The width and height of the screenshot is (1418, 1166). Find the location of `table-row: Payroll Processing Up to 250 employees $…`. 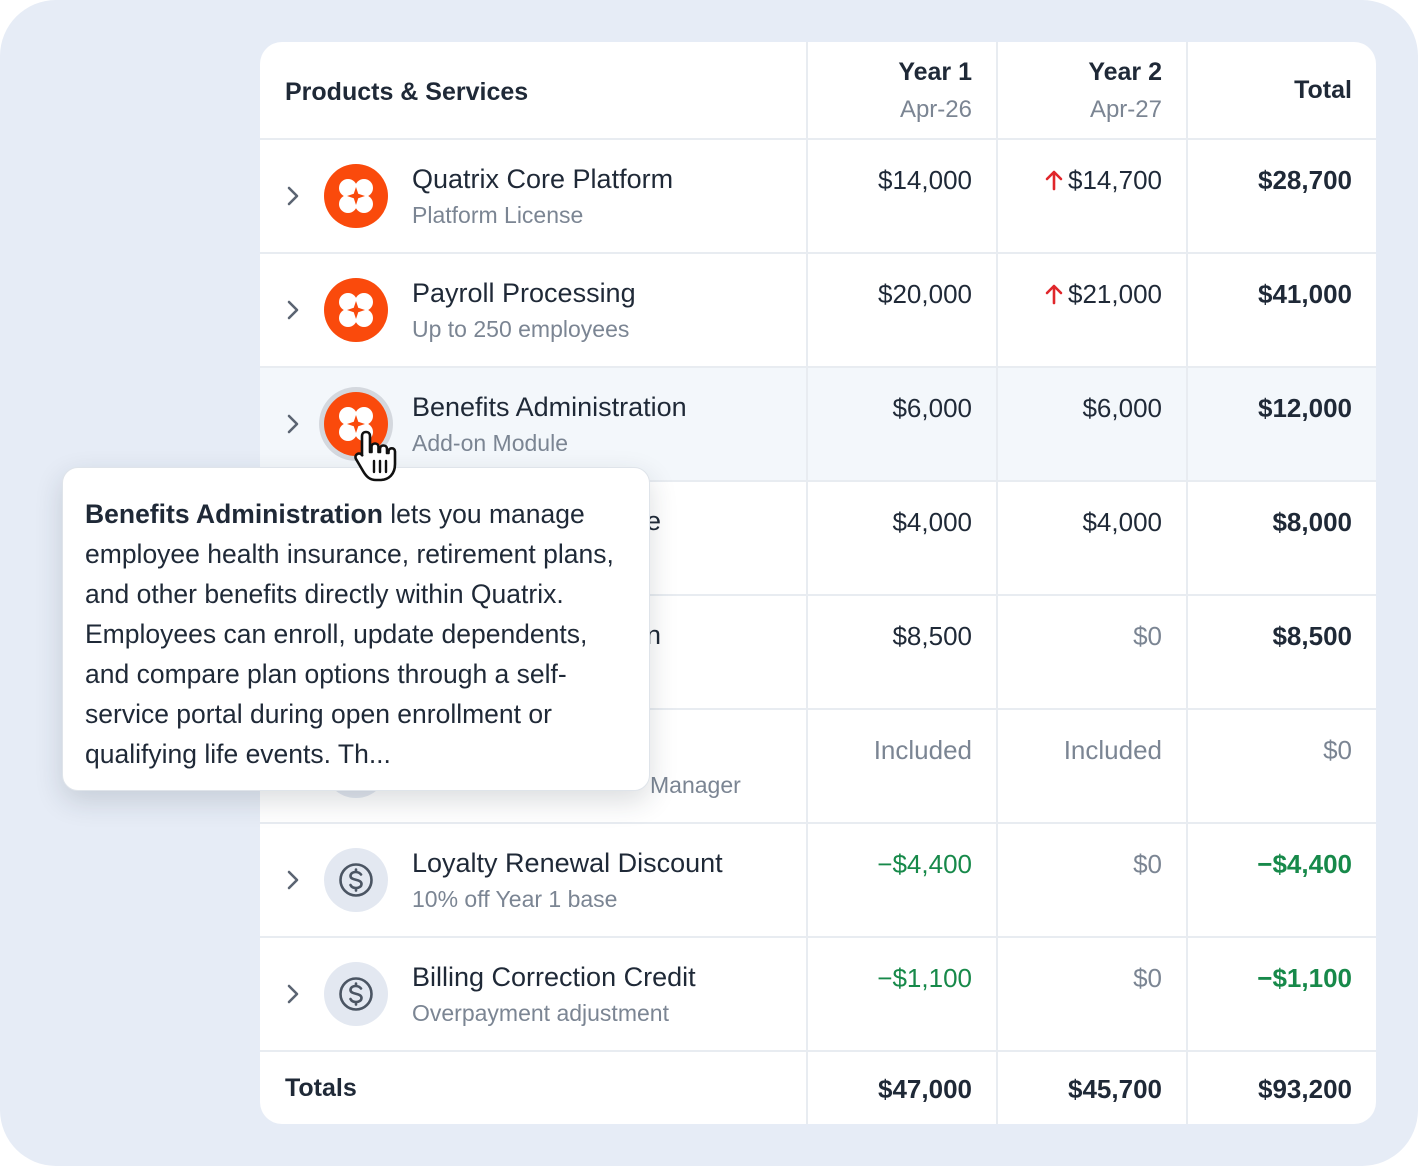

table-row: Payroll Processing Up to 250 employees $… is located at coordinates (818, 311).